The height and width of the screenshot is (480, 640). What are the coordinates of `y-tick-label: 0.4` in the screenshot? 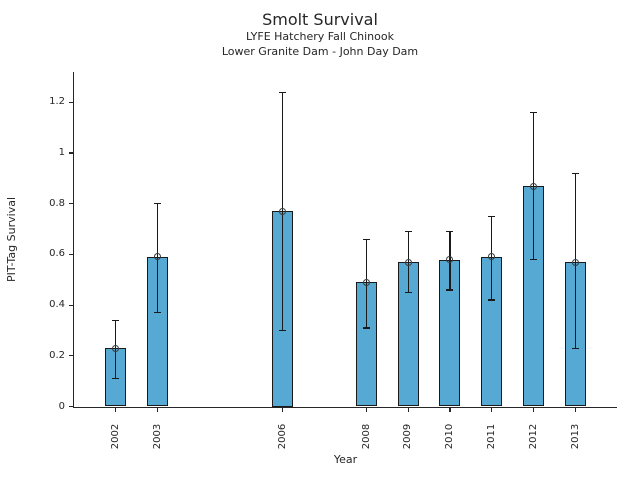 It's located at (57, 305).